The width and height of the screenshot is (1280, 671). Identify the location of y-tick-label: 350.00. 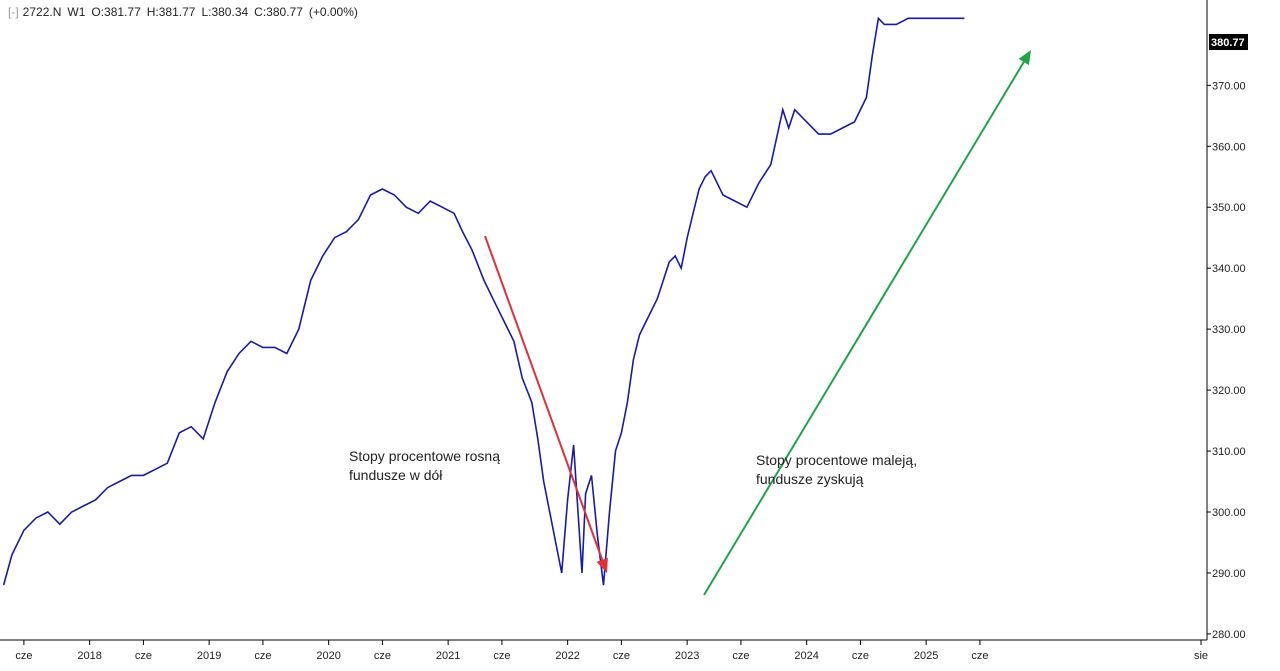
(1229, 208).